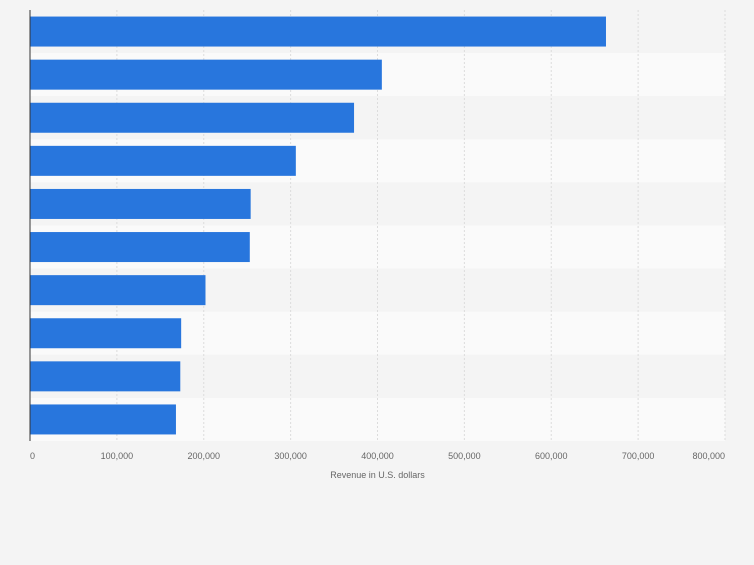  I want to click on x-tick-label: 600,000, so click(551, 456).